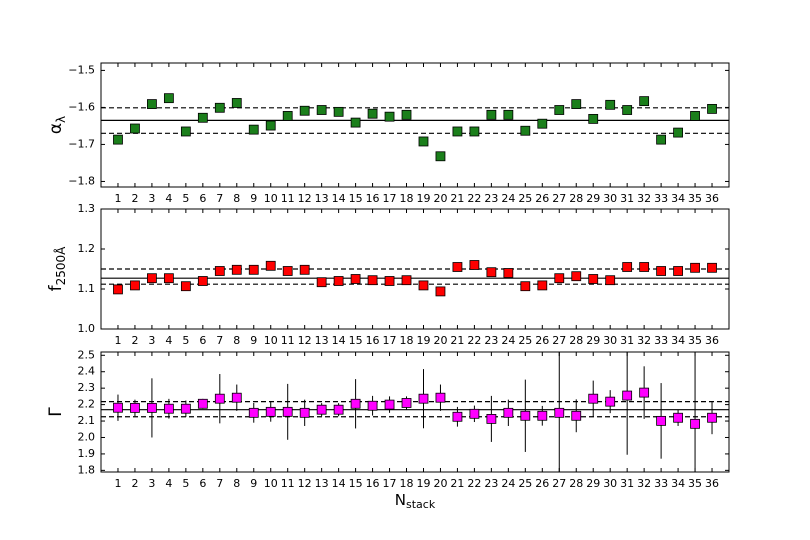  Describe the element at coordinates (305, 198) in the screenshot. I see `x-tick-label: 12` at that location.